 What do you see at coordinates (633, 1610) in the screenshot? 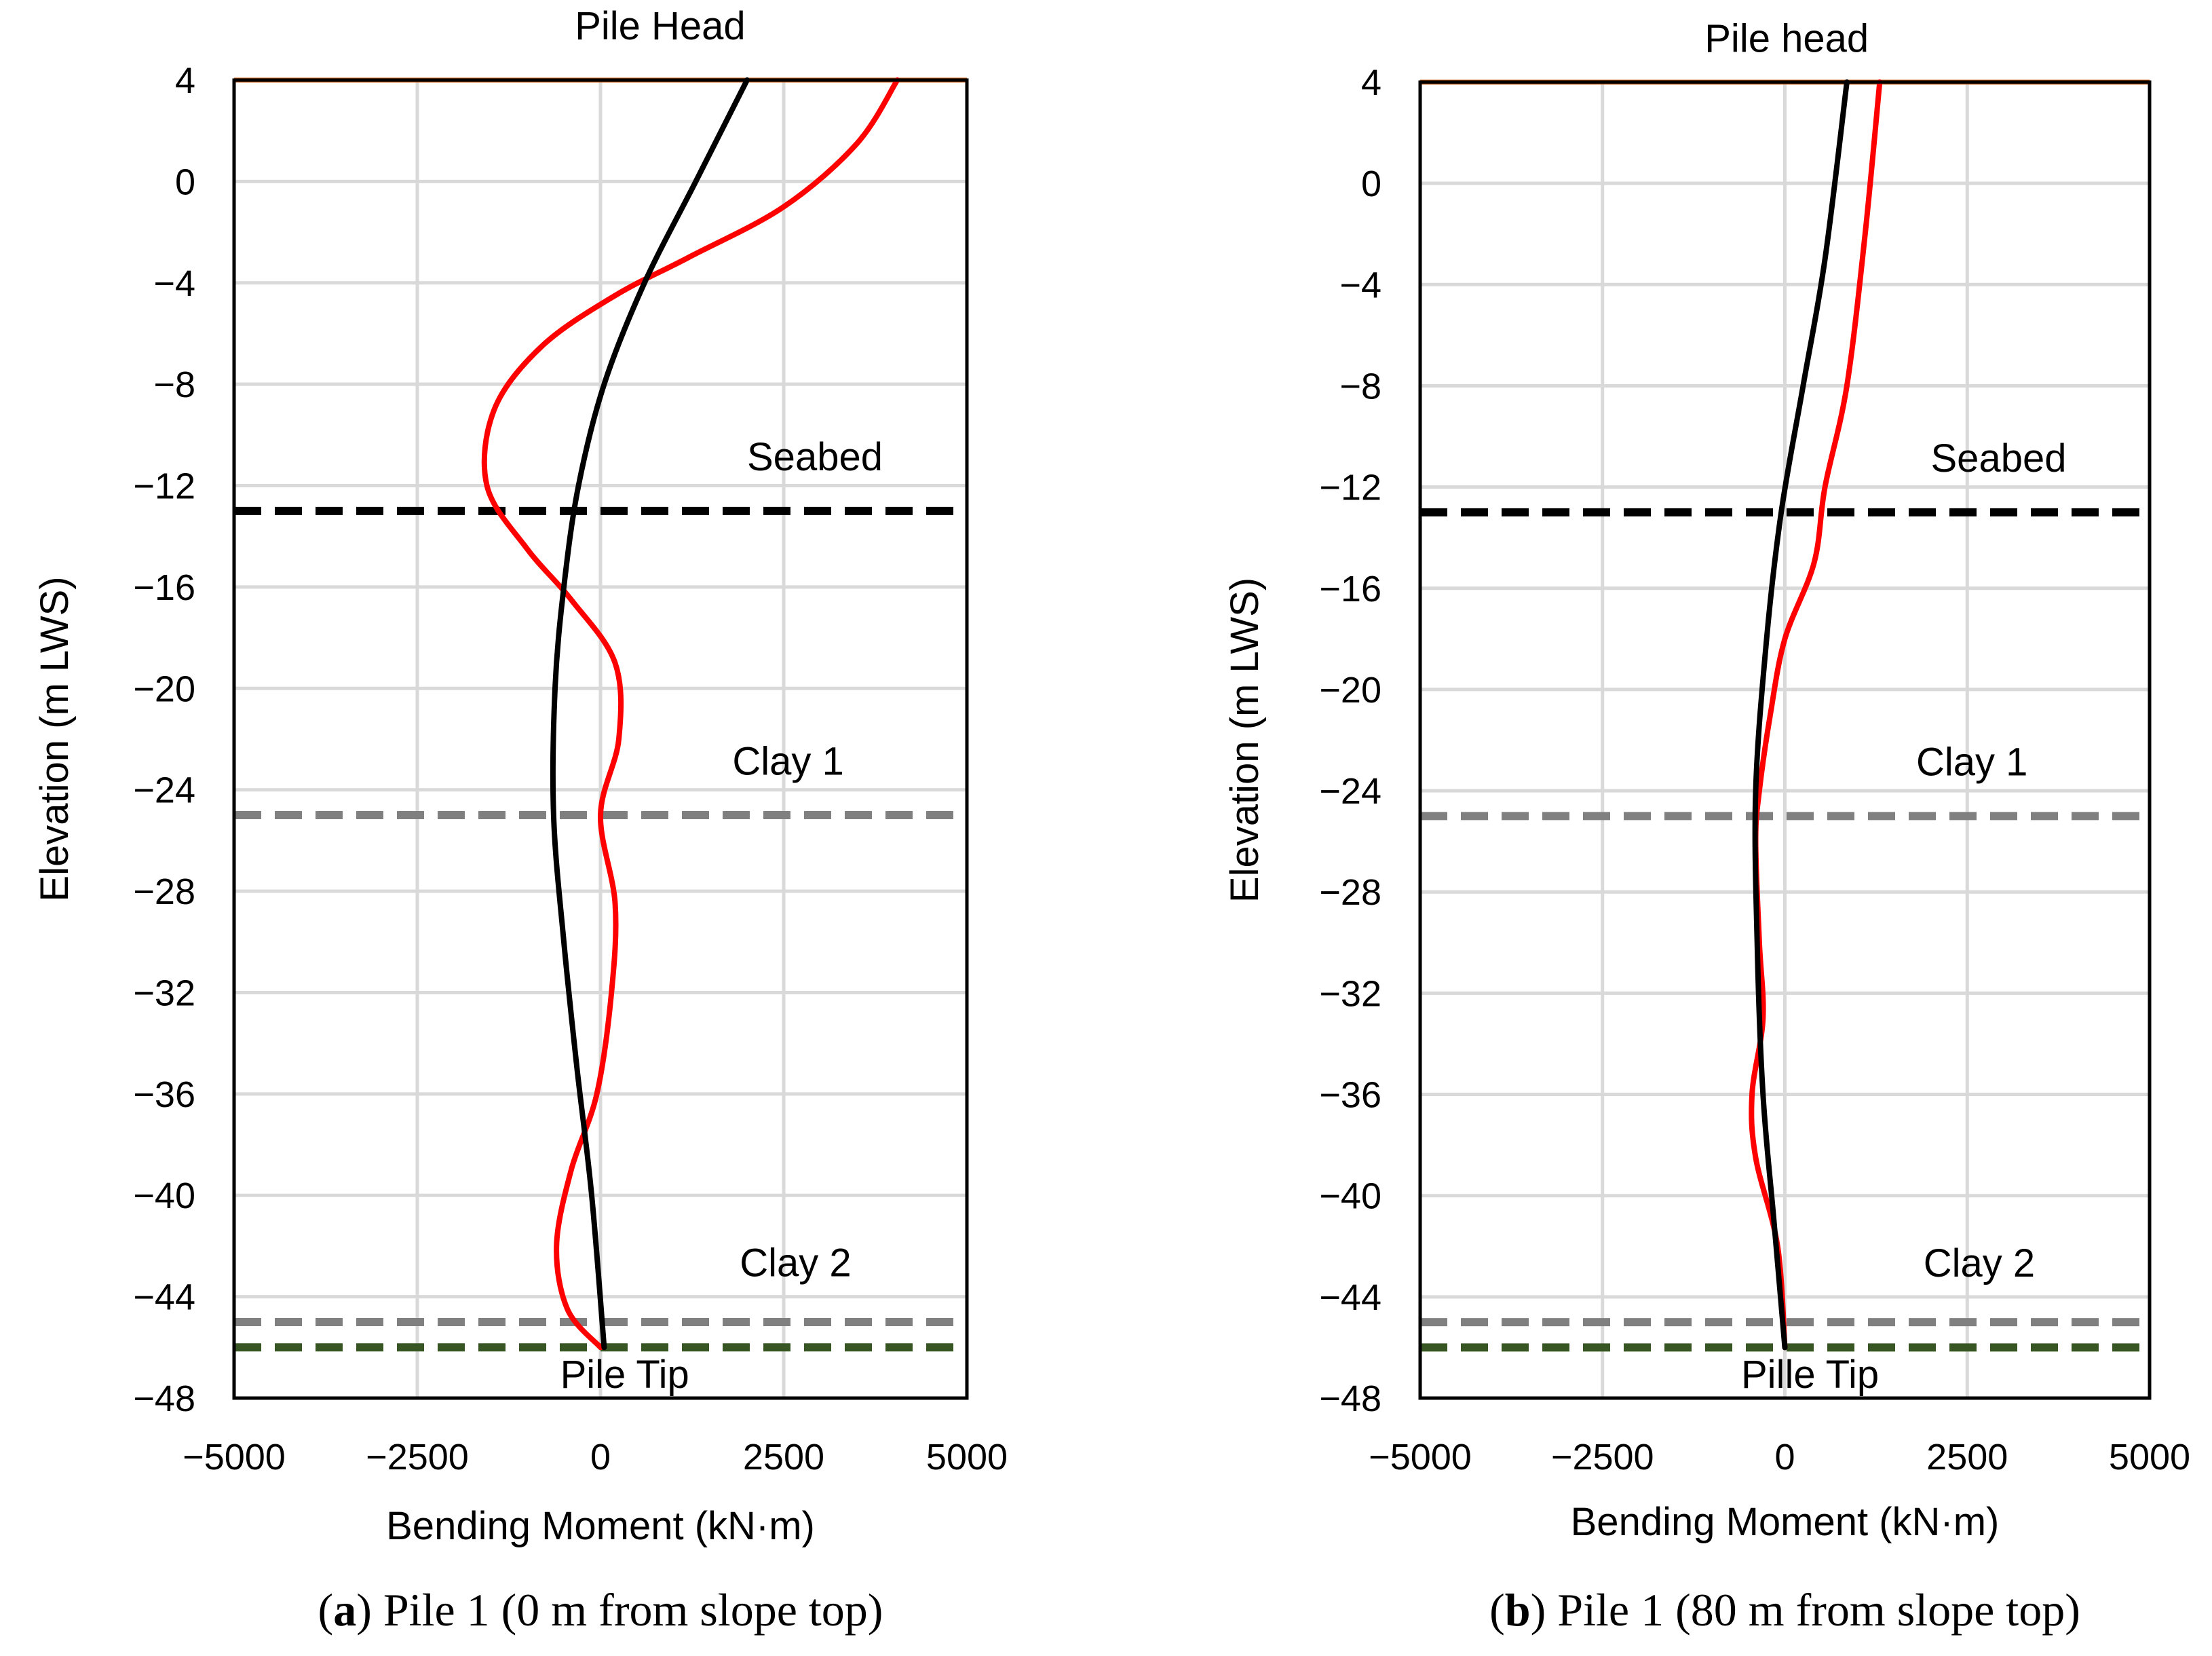
I see `caption-text-a: Pile 1 (0 m from slope top)` at bounding box center [633, 1610].